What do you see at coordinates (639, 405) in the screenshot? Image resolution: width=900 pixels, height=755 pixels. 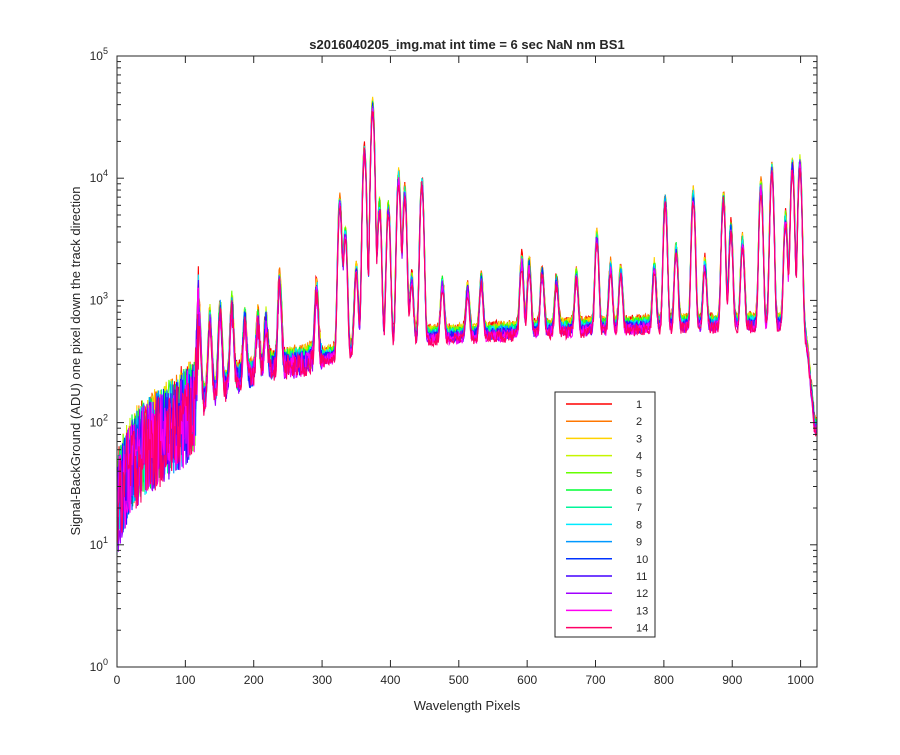 I see `legend-label-1: 1` at bounding box center [639, 405].